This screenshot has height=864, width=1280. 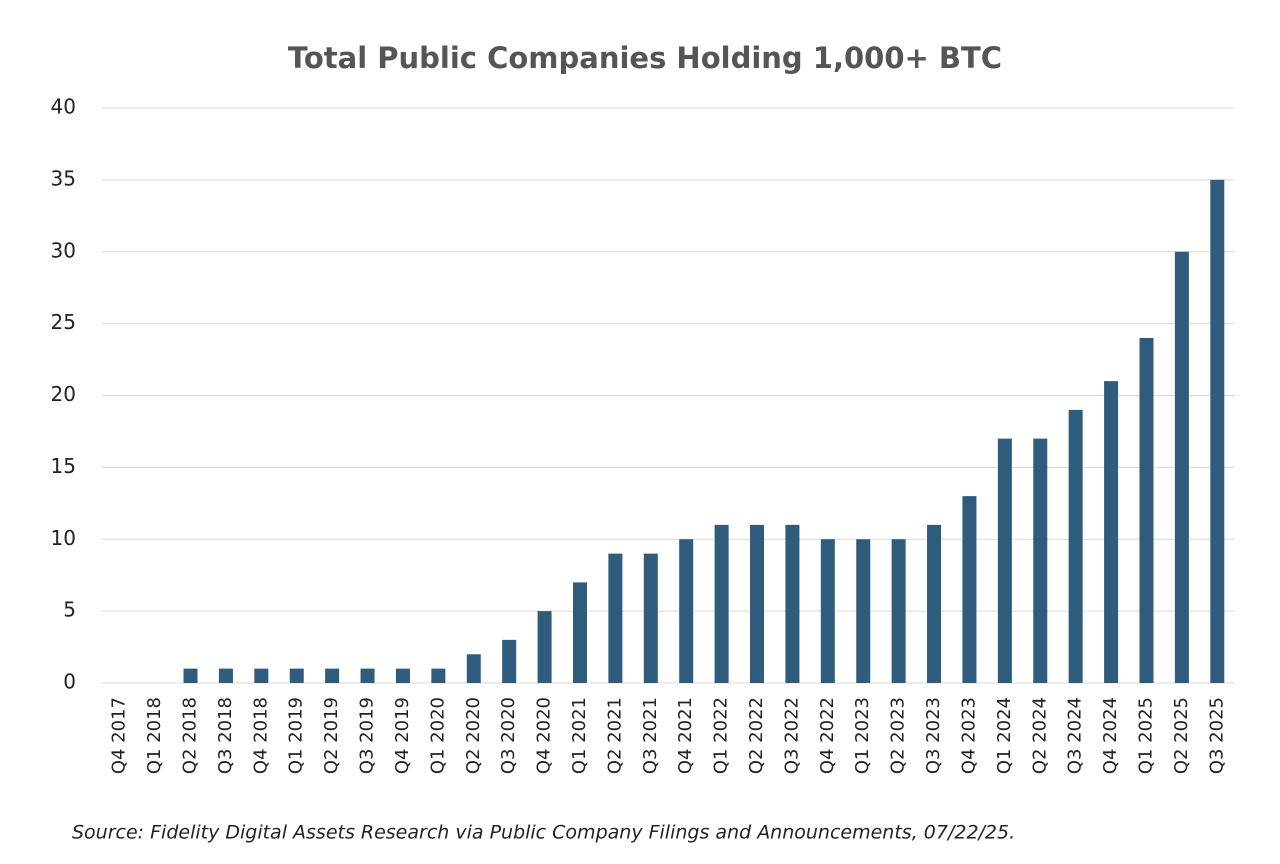 What do you see at coordinates (437, 735) in the screenshot?
I see `x-tick-label: Q1 2020` at bounding box center [437, 735].